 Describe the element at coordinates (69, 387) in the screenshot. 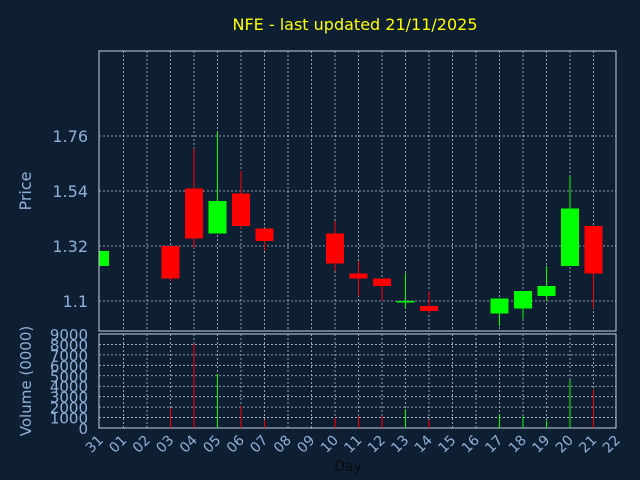

I see `volume-tick-label: 4000` at that location.